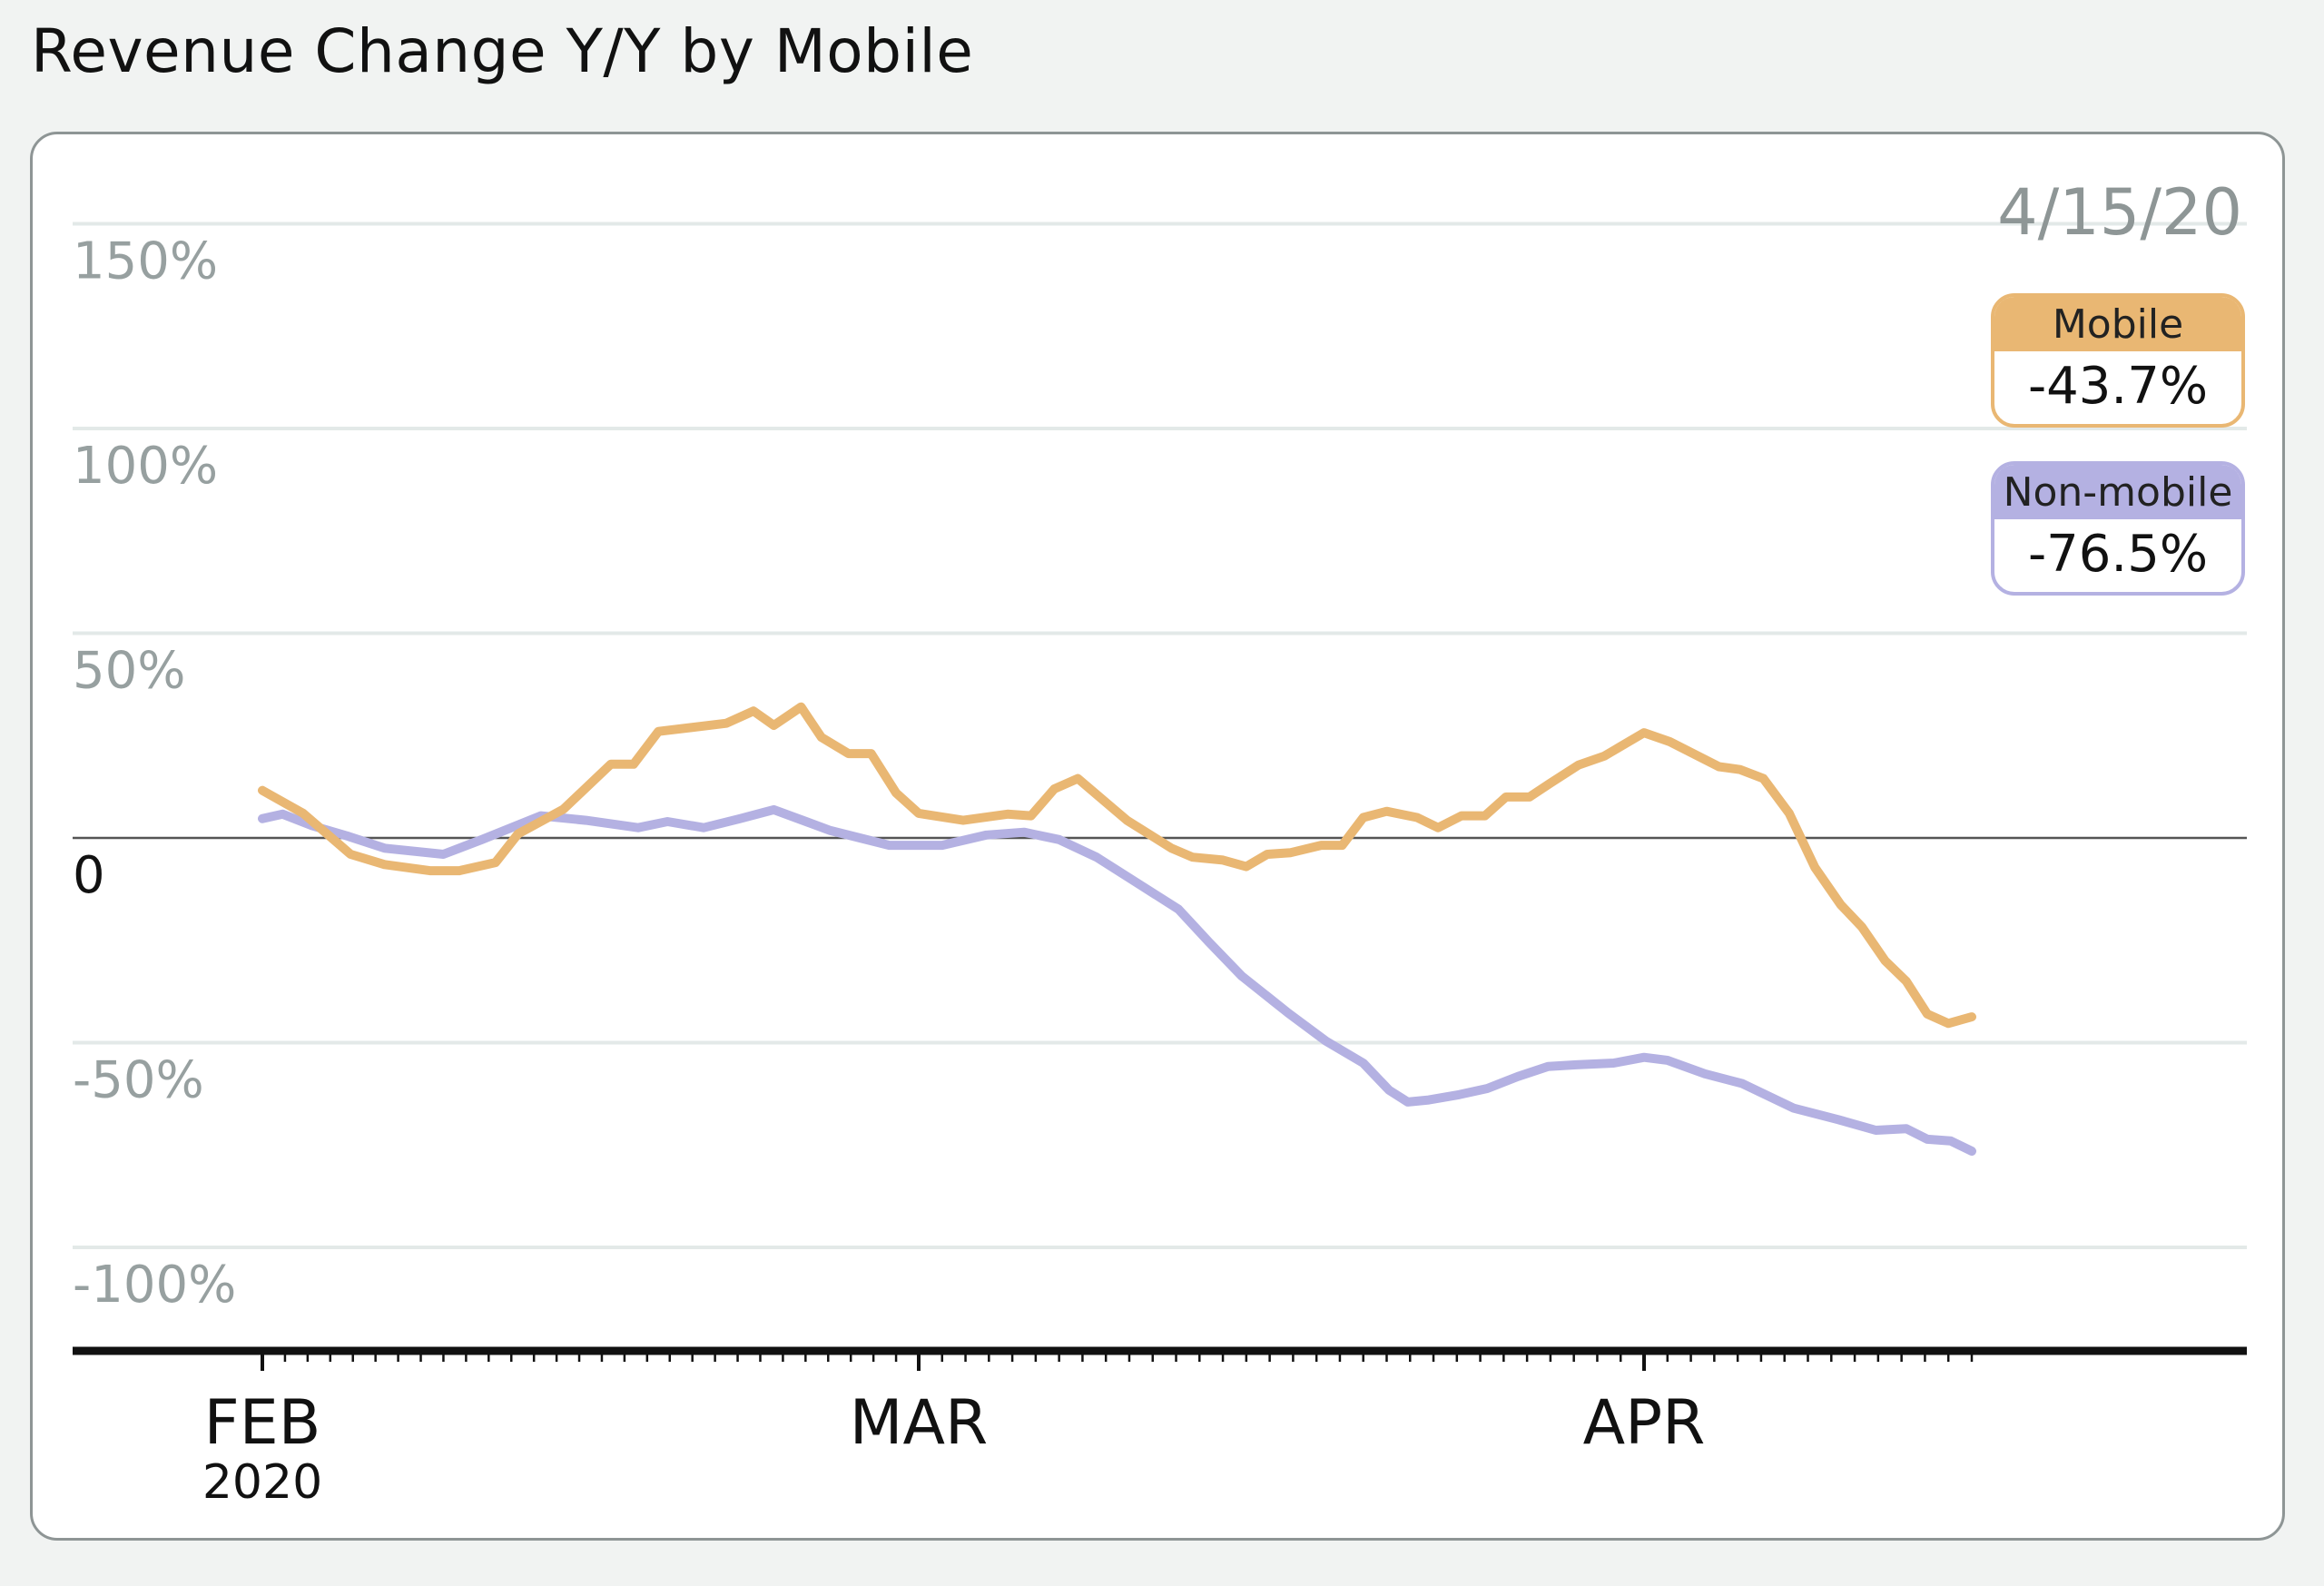 Image resolution: width=2324 pixels, height=1586 pixels. Describe the element at coordinates (154, 1286) in the screenshot. I see `y-tick-label: -100%` at that location.